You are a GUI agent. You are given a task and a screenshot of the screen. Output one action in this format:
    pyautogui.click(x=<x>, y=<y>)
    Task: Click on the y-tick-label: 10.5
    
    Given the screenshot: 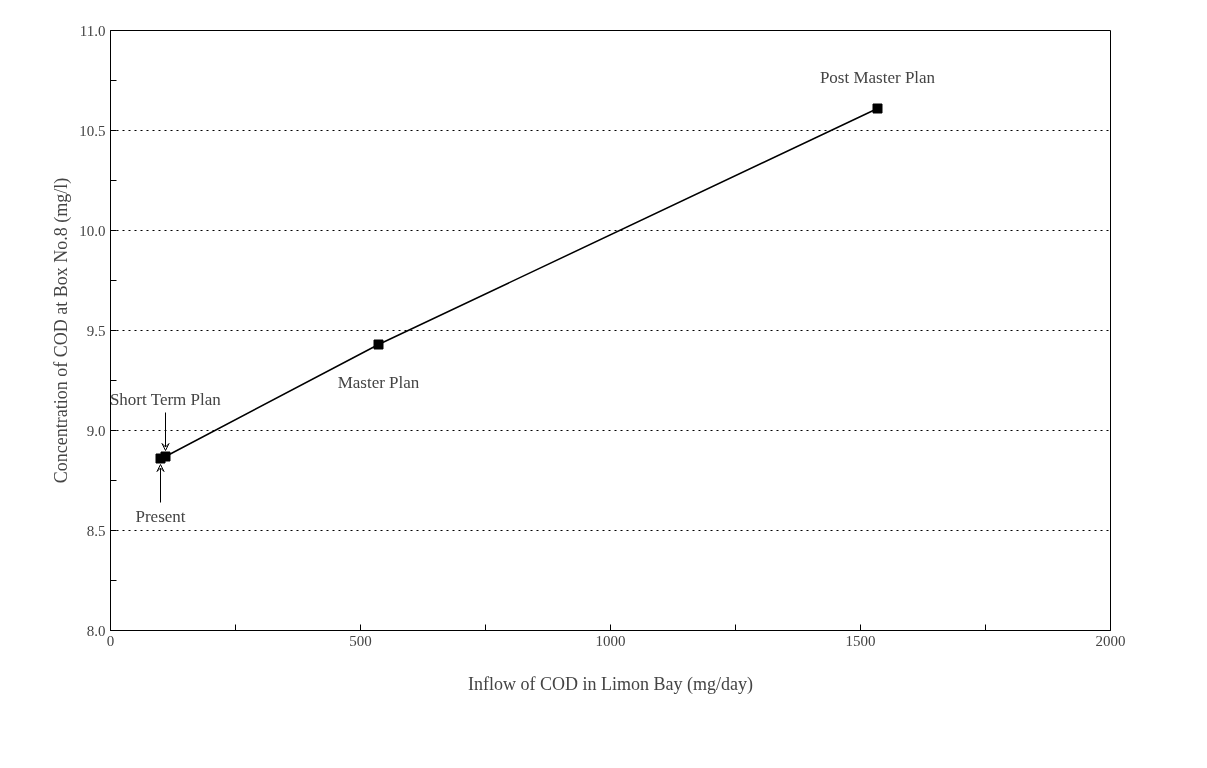 What is the action you would take?
    pyautogui.click(x=92, y=130)
    